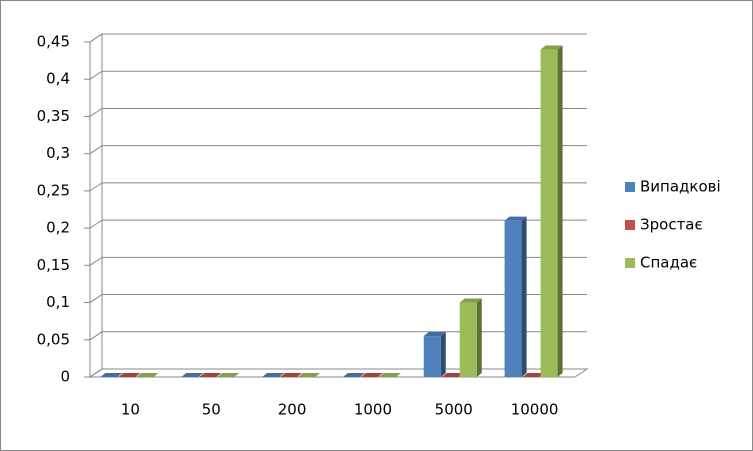 Image resolution: width=753 pixels, height=451 pixels. Describe the element at coordinates (130, 410) in the screenshot. I see `x-tick-label: 10` at that location.